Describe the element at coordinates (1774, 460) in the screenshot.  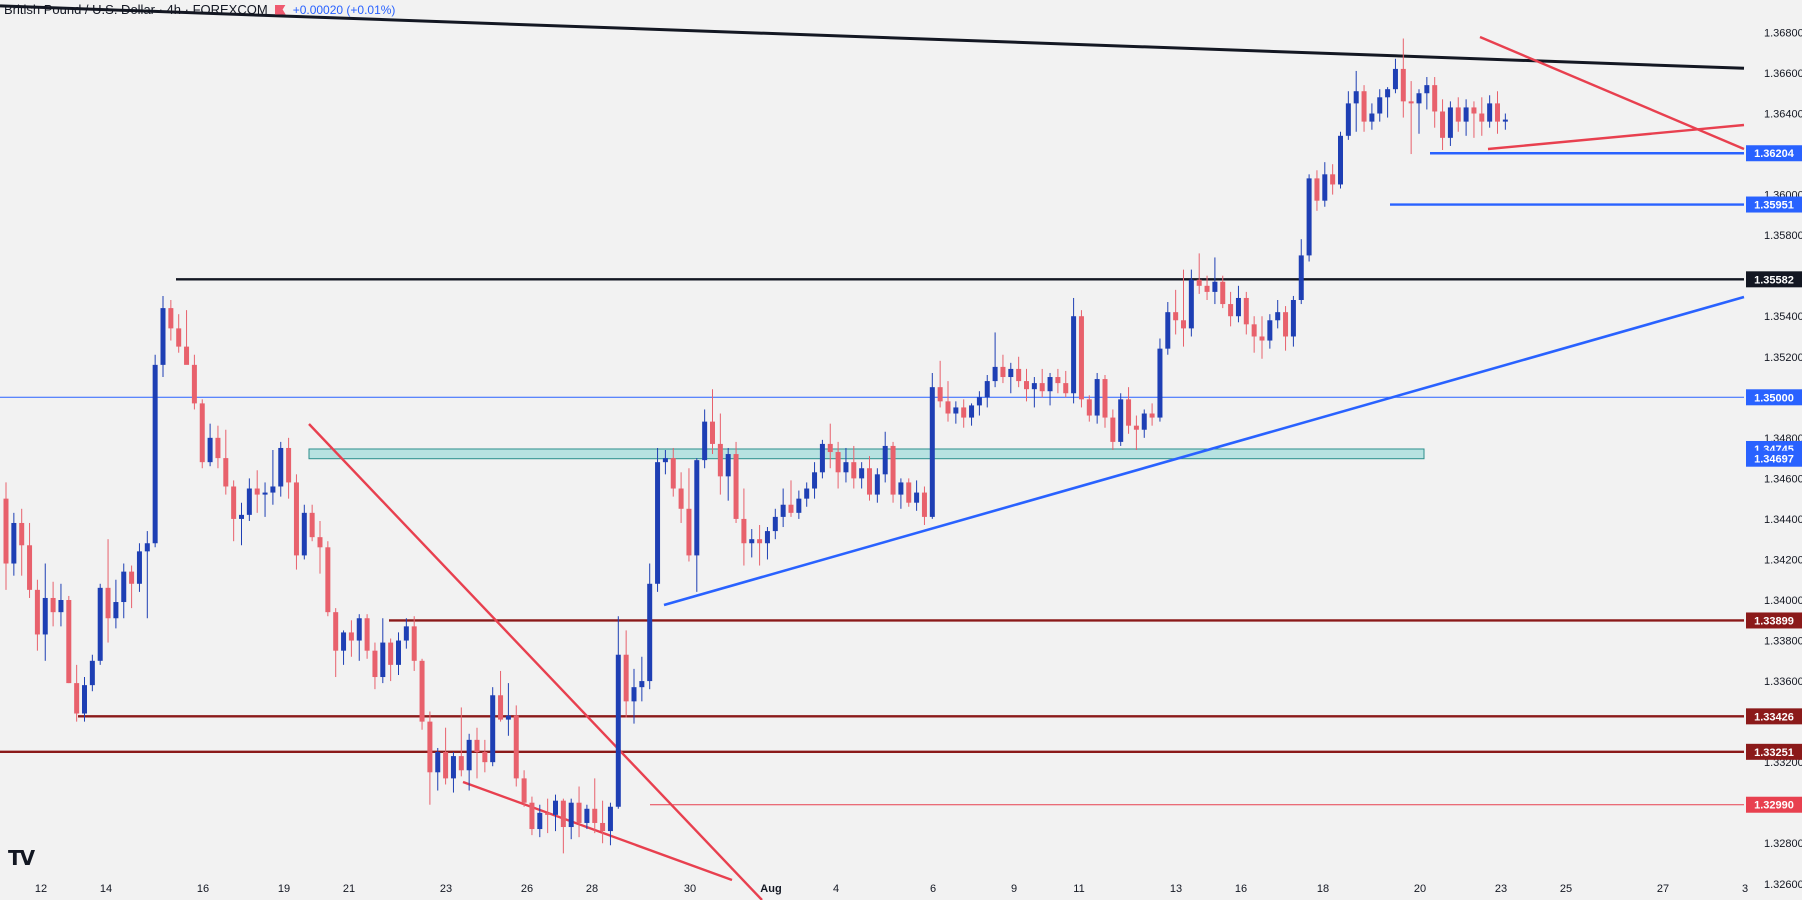
I see `price-label-text: 1.34697` at that location.